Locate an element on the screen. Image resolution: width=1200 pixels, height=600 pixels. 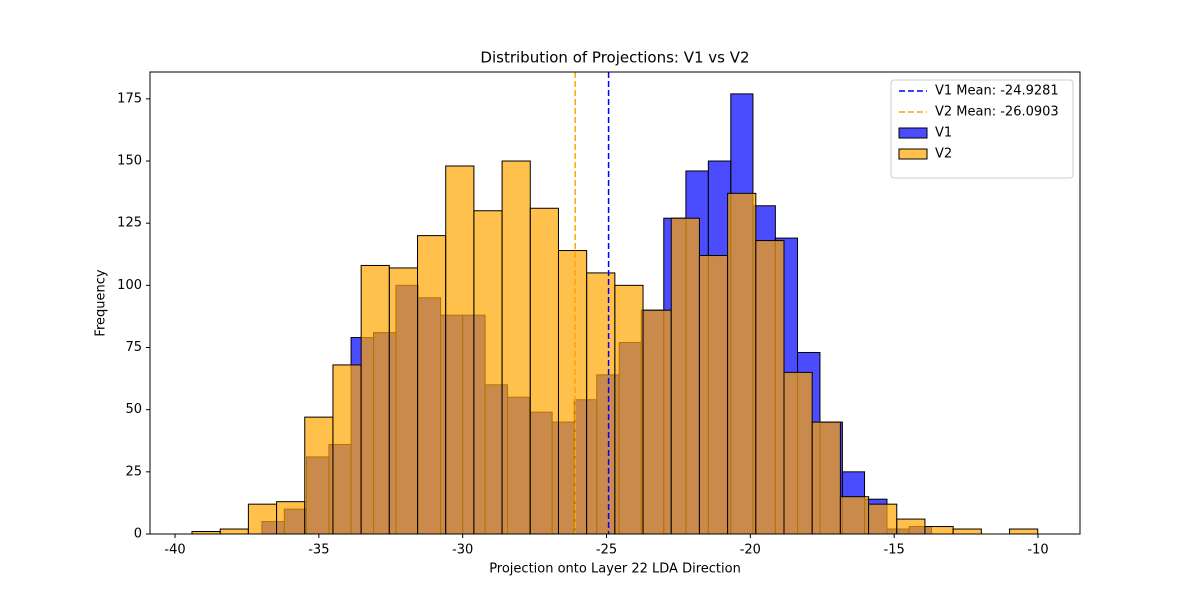
x-tick-label: -25 is located at coordinates (606, 550).